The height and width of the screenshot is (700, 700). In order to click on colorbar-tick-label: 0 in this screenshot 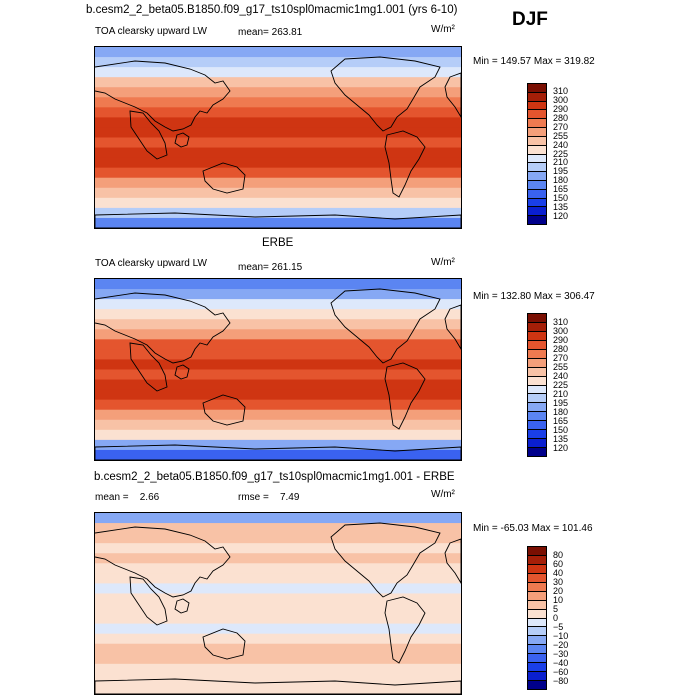, I will do `click(556, 617)`.